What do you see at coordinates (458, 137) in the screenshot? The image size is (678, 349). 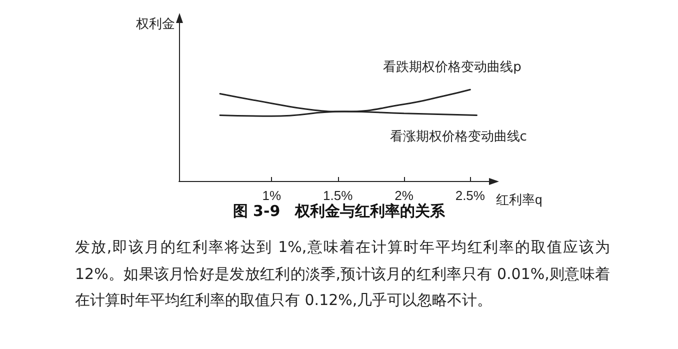 I see `series-label: 看涨期权价格变动曲线c` at bounding box center [458, 137].